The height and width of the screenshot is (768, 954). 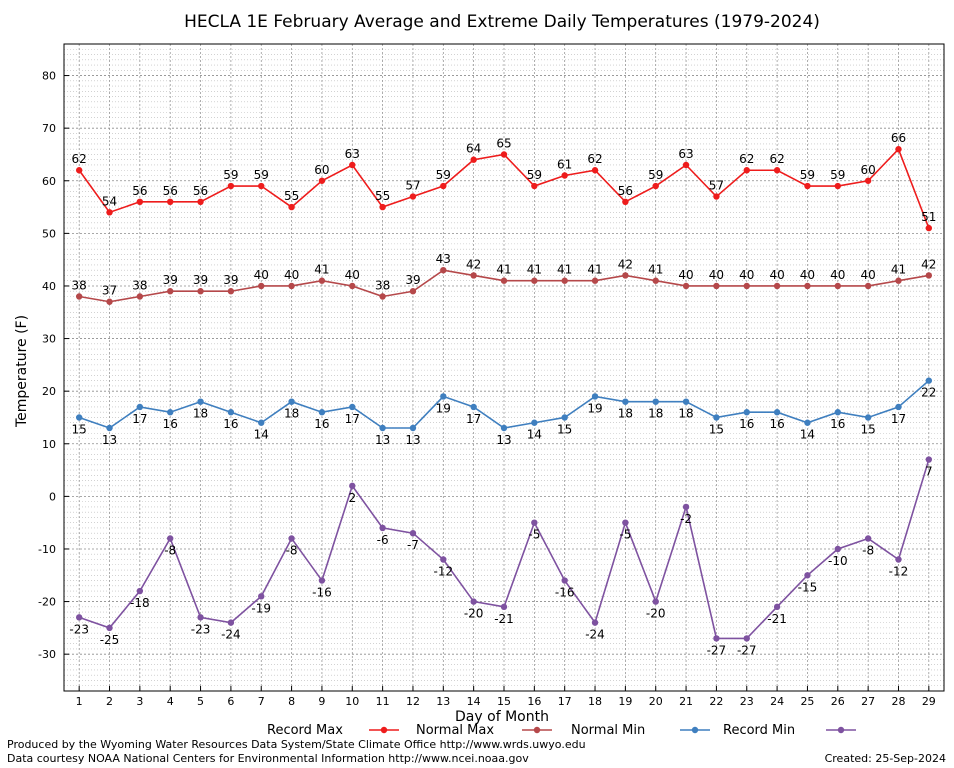 What do you see at coordinates (47, 549) in the screenshot?
I see `y-tick-label: -10` at bounding box center [47, 549].